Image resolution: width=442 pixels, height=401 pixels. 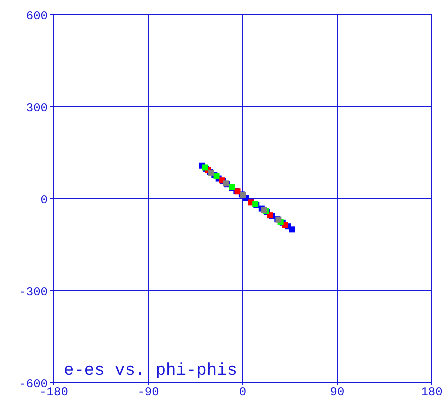 I want to click on x-tick-label: 90, so click(x=337, y=393).